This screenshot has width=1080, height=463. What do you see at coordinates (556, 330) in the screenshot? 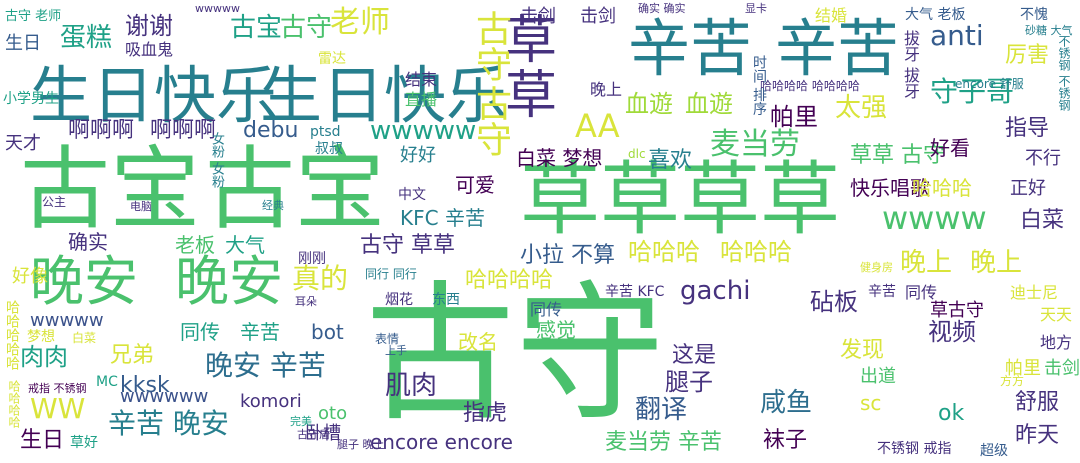
I see `cloud-word: 感觉` at bounding box center [556, 330].